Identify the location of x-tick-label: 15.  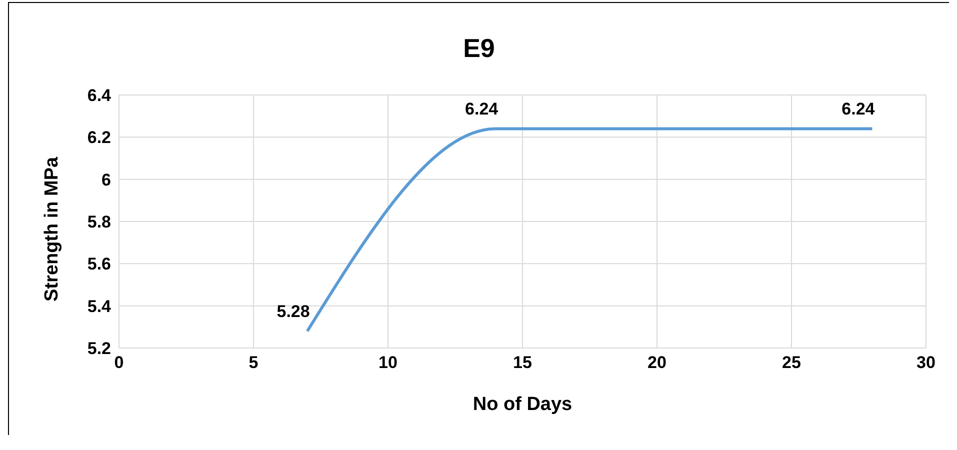
(522, 362).